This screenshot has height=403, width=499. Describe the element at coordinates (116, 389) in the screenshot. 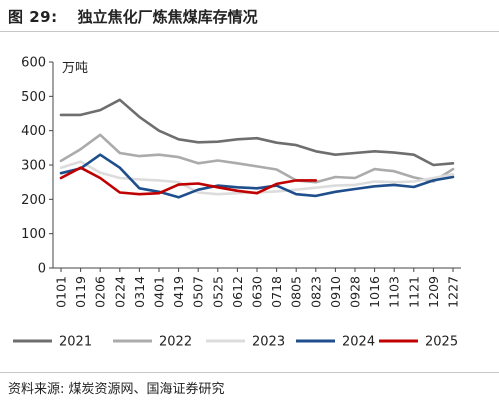

I see `source-note: 资料来源: 煤炭资源网、国海证券研究` at that location.